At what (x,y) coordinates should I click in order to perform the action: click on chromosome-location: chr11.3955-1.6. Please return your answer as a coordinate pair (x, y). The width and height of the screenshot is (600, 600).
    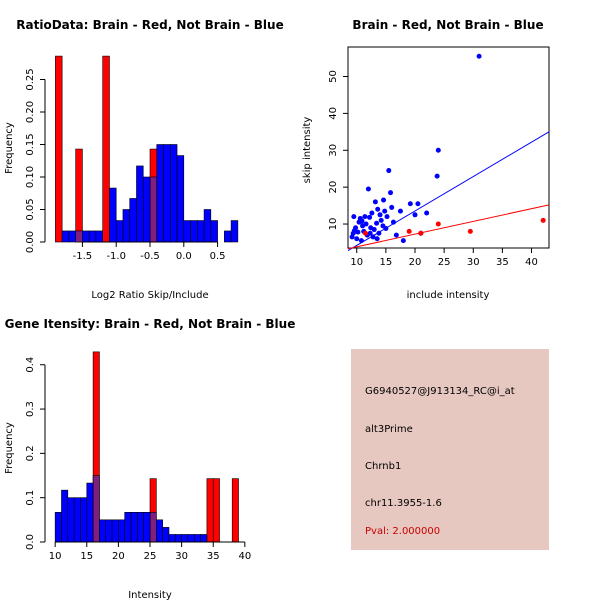
    Looking at the image, I should click on (403, 503).